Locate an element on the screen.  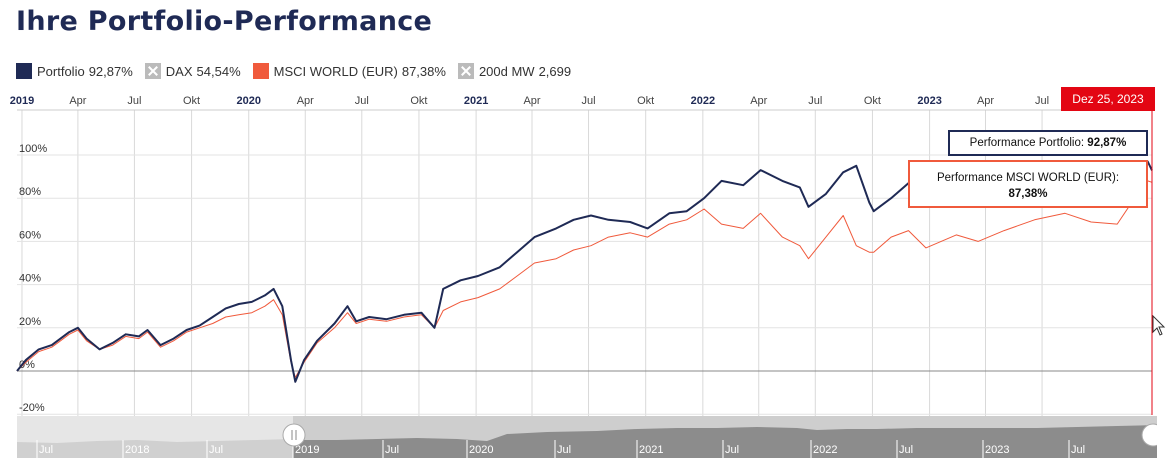
navigator-label: 2023 is located at coordinates (997, 450).